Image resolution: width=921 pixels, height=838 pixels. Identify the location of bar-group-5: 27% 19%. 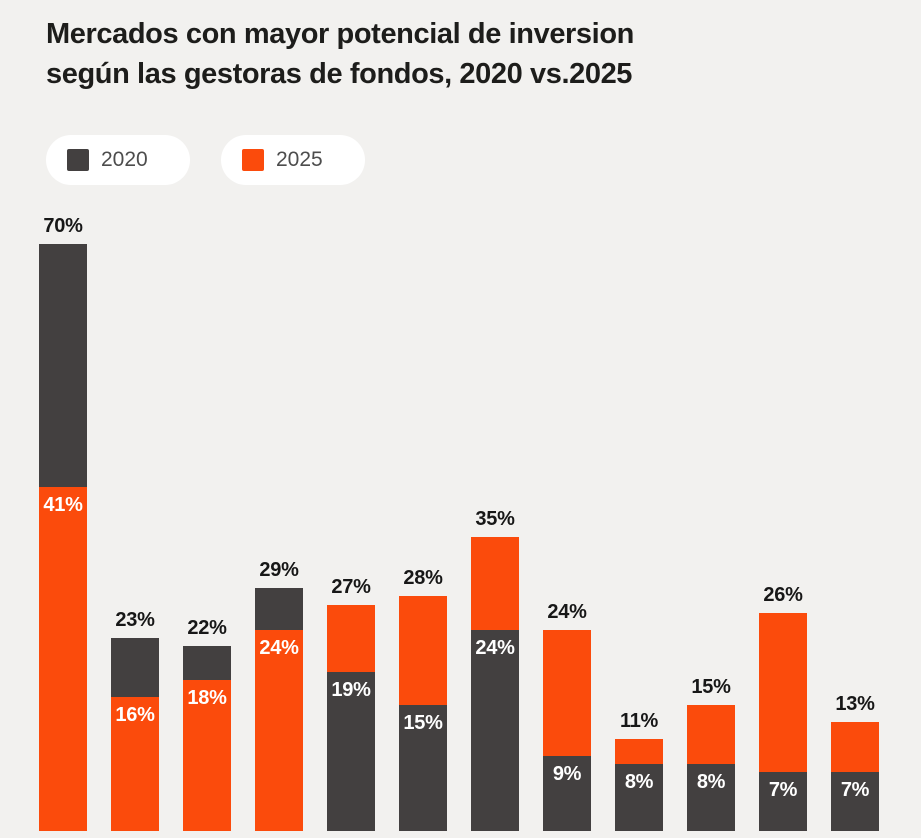
(351, 703).